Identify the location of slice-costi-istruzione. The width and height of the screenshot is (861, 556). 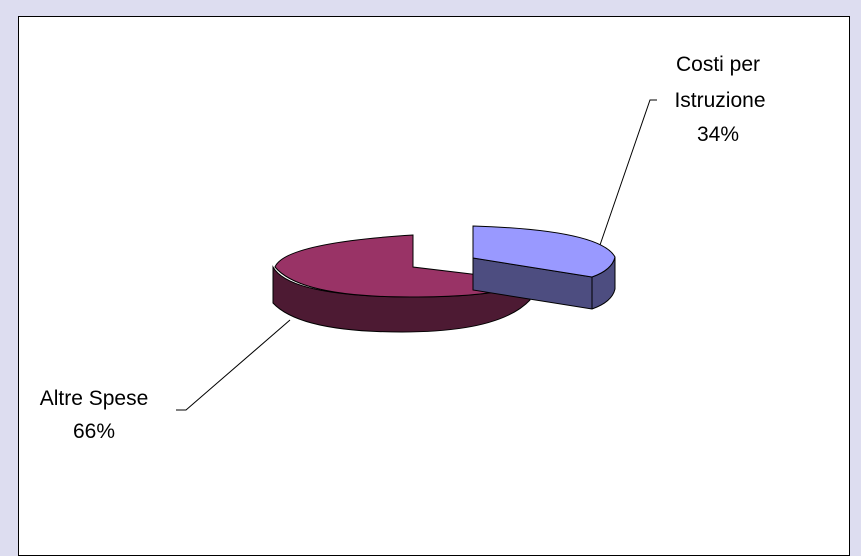
(544, 267).